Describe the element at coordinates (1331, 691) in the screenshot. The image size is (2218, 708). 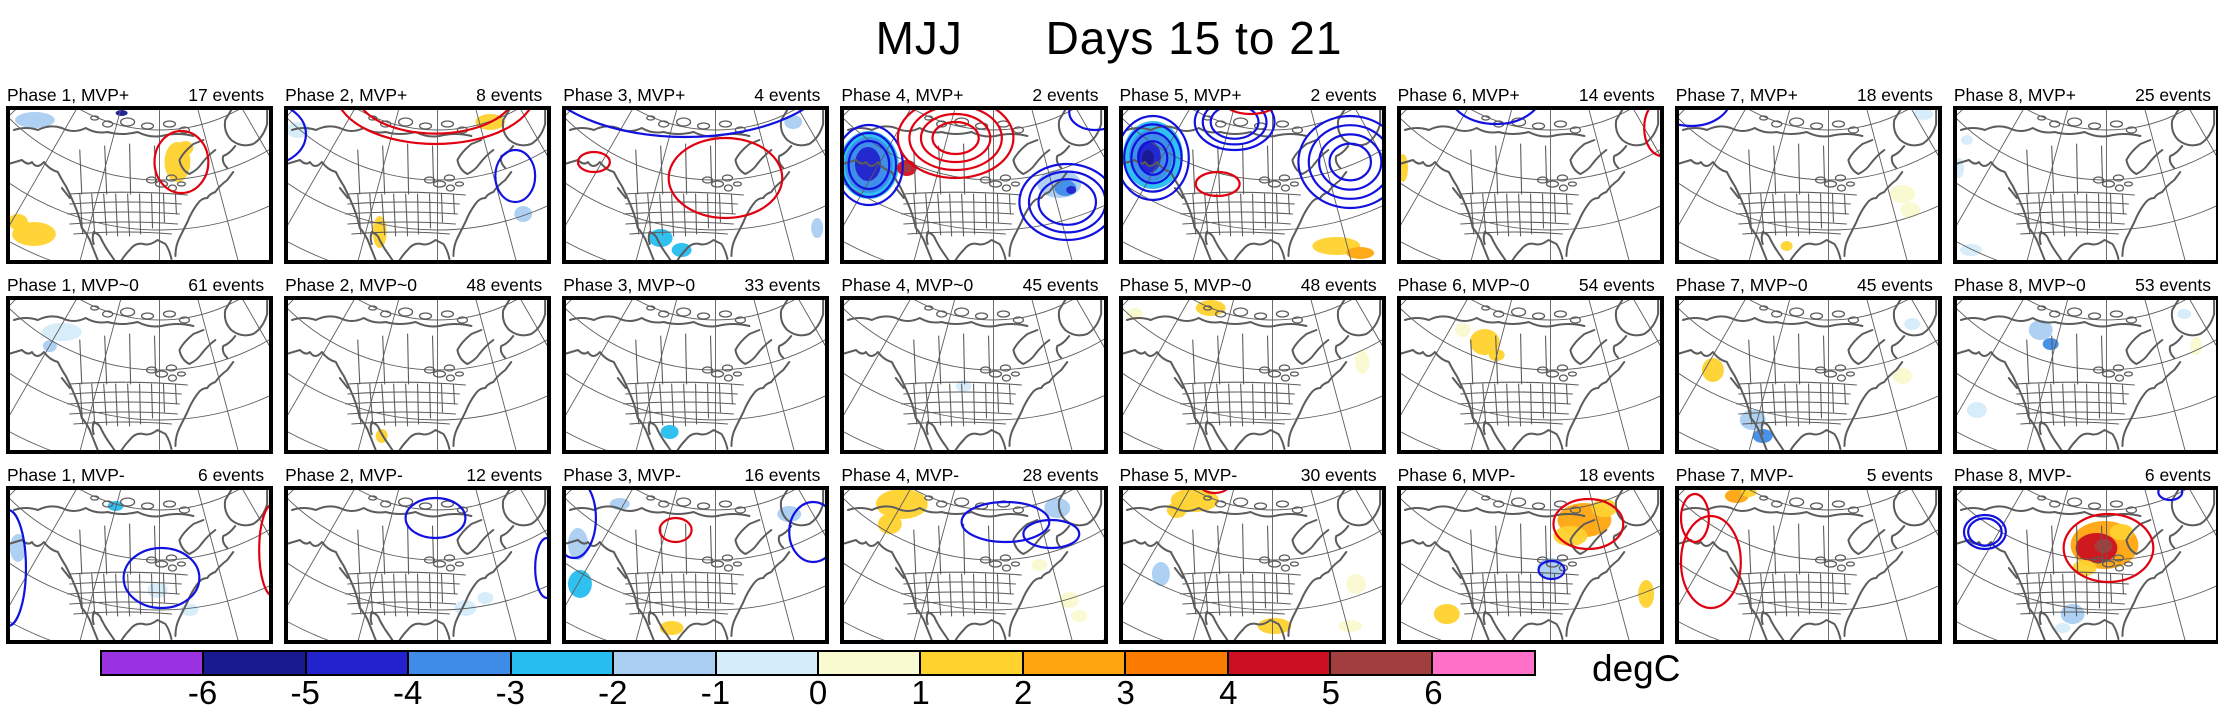
I see `colorbar-tick: 5` at that location.